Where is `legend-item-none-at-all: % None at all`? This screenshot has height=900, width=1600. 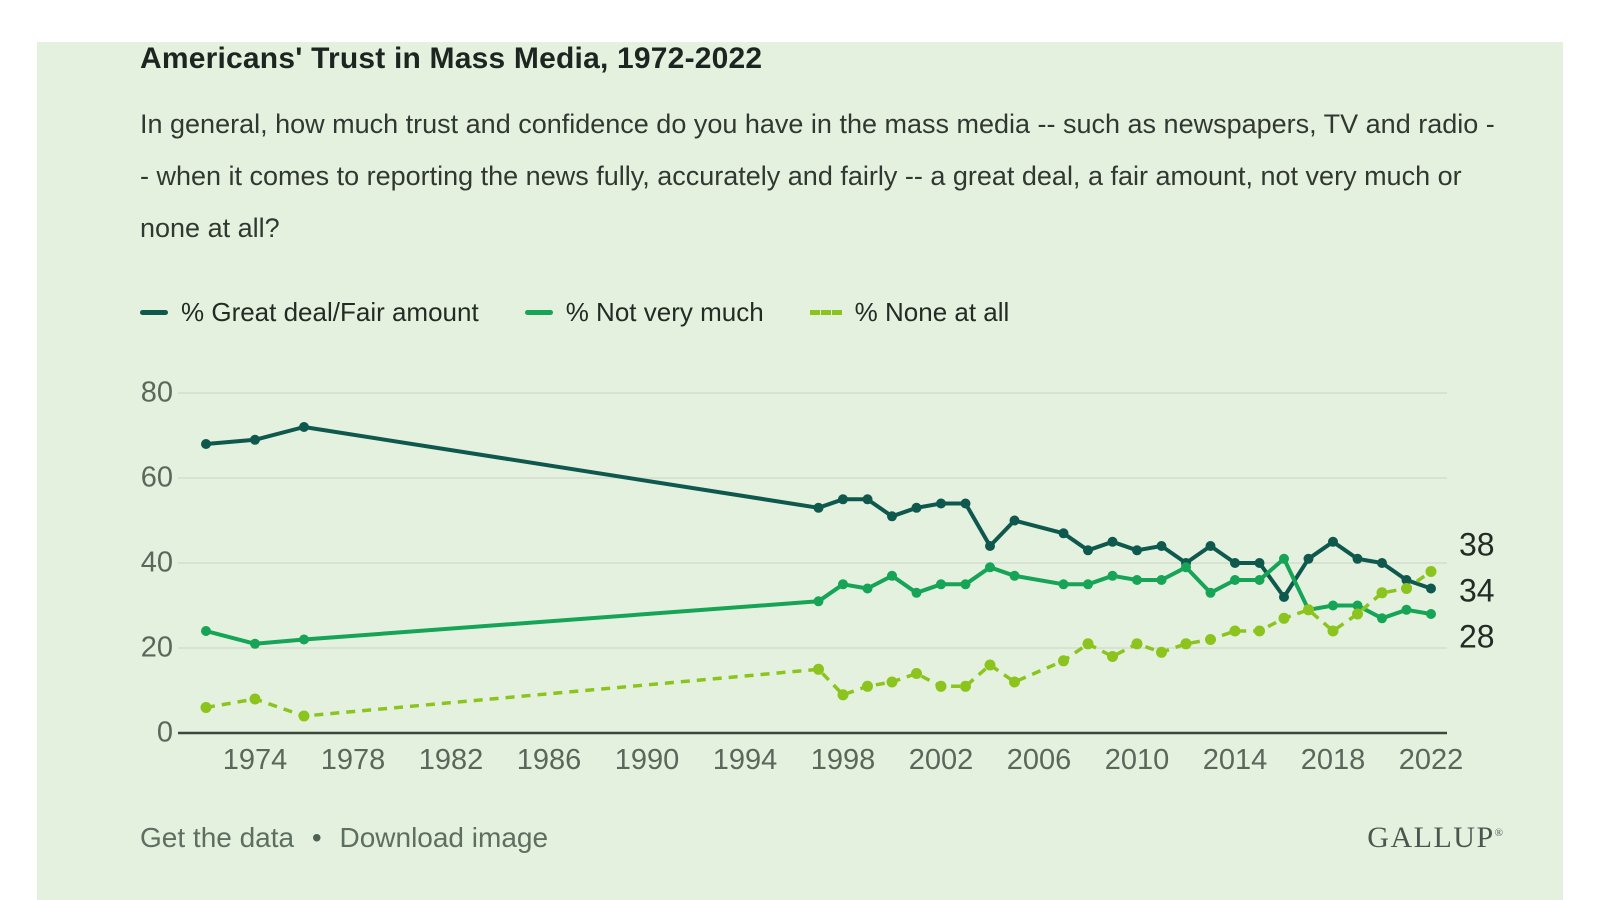 legend-item-none-at-all: % None at all is located at coordinates (909, 312).